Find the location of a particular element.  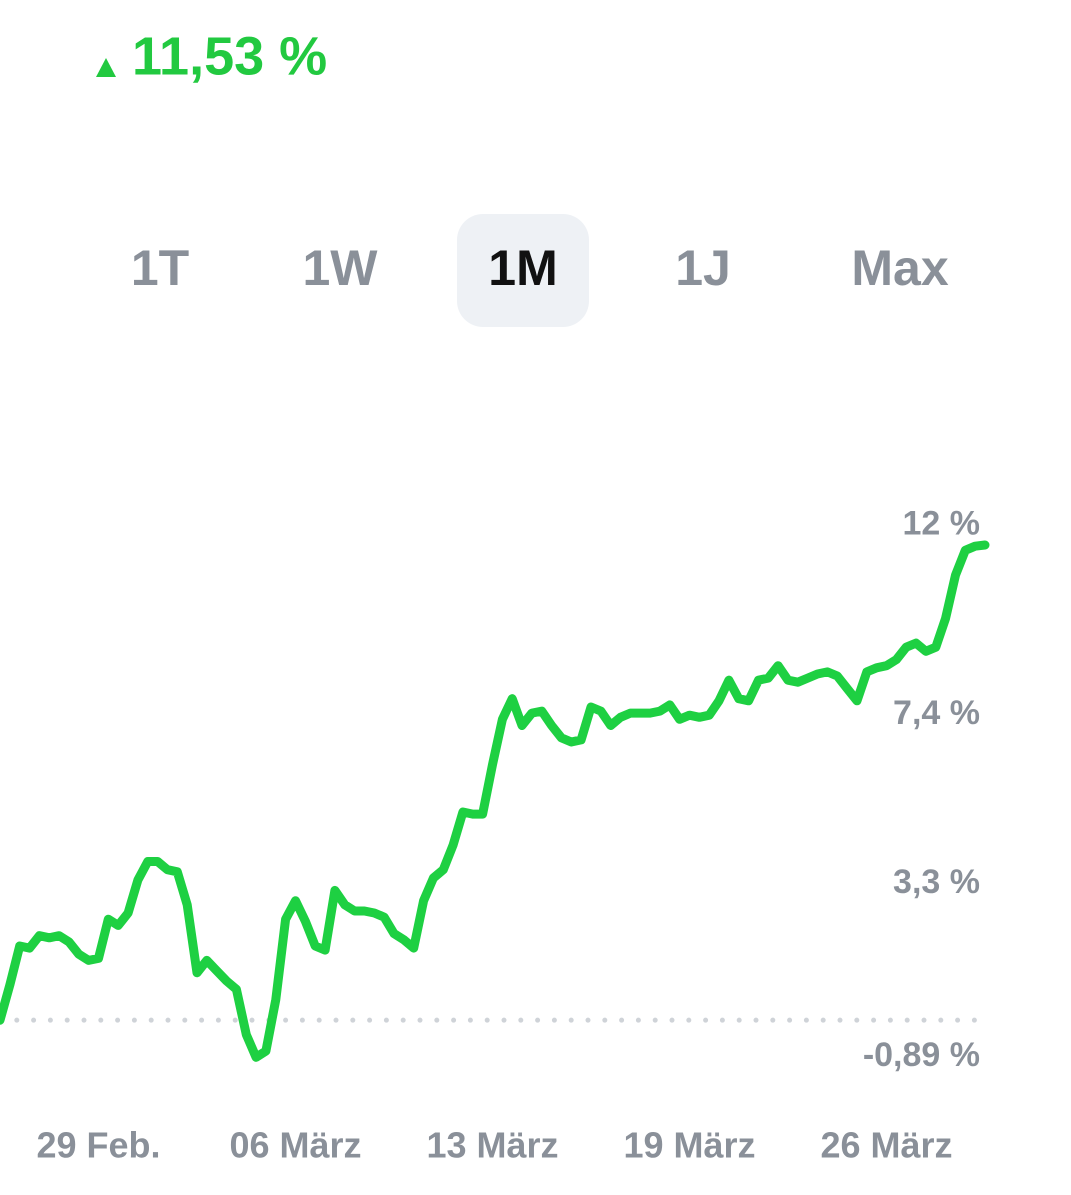

range-tabs: 1T 1W 1M 1J Max is located at coordinates (540, 270).